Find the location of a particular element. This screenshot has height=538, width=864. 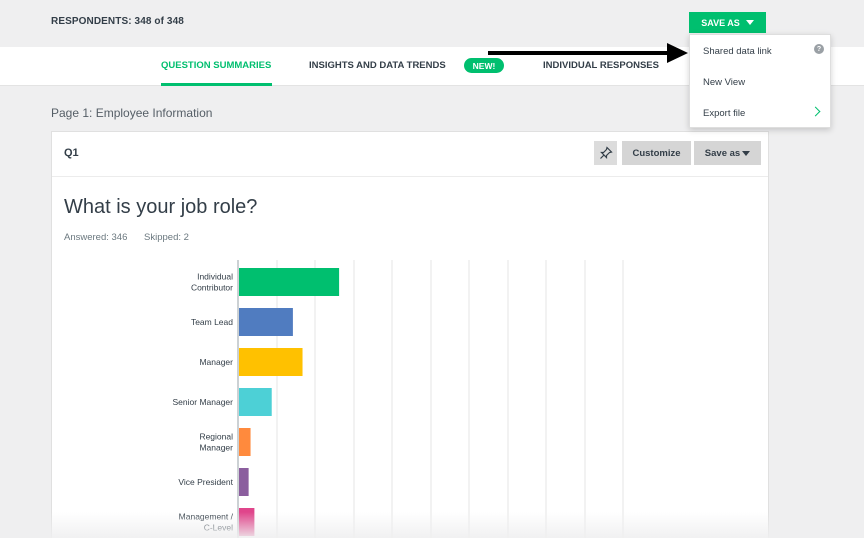

respondents-count: RESPONDENTS: 348 of 348 is located at coordinates (117, 21).